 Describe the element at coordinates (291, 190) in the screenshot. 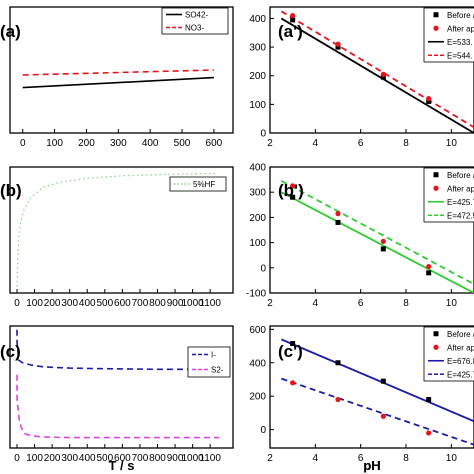

I see `panel-label: (b')` at that location.